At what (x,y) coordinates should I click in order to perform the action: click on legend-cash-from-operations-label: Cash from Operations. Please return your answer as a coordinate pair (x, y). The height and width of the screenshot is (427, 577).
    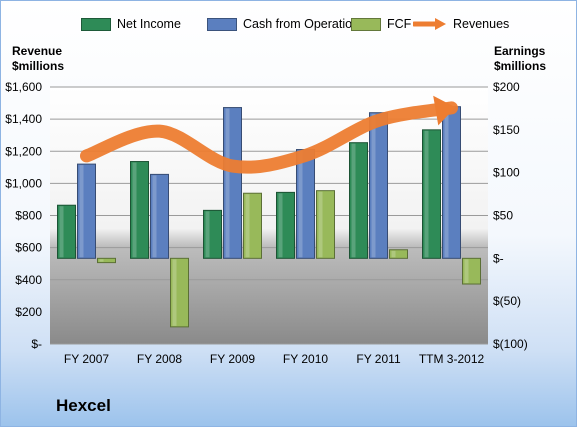
    Looking at the image, I should click on (304, 24).